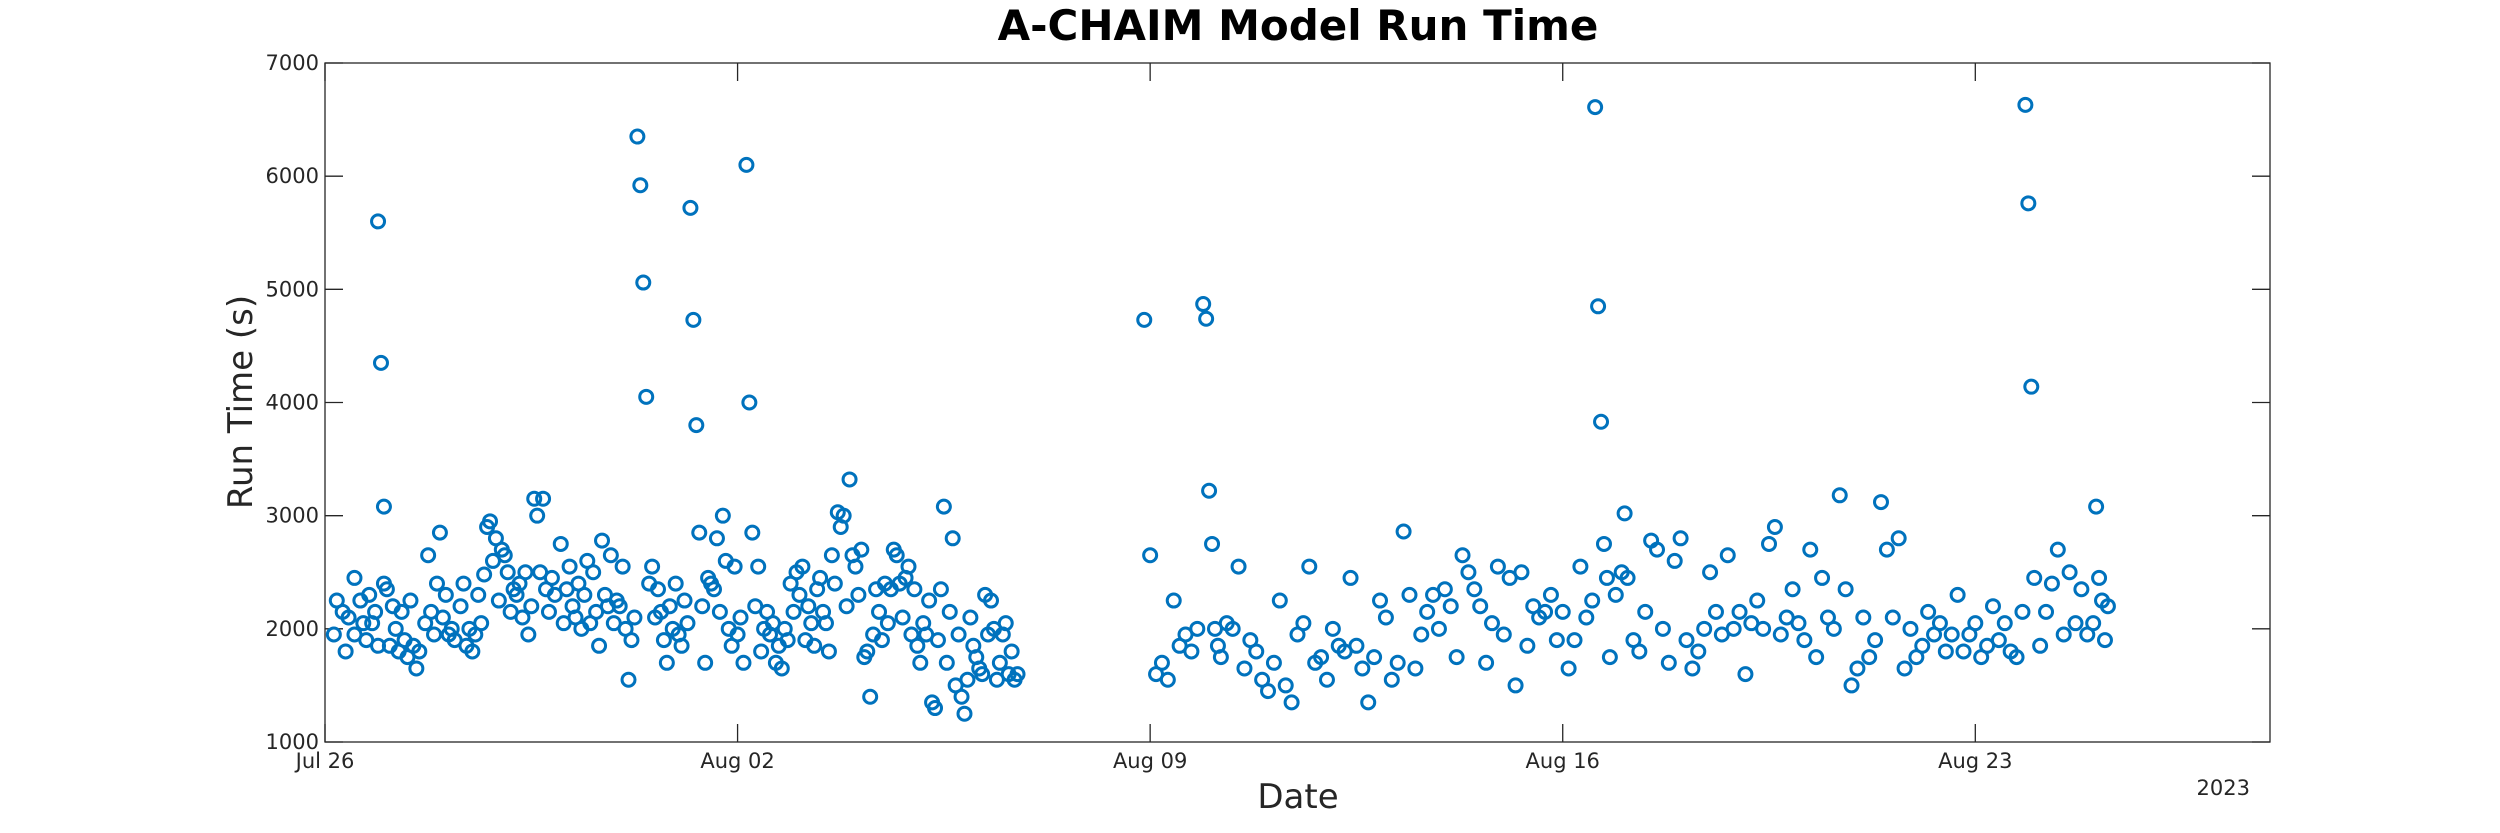  What do you see at coordinates (1975, 761) in the screenshot?
I see `x-tick-label: Aug 23` at bounding box center [1975, 761].